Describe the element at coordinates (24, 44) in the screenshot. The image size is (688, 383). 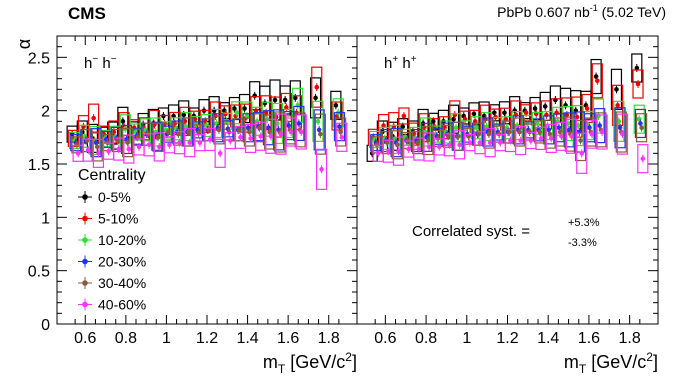
I see `y-axis-title: α` at that location.